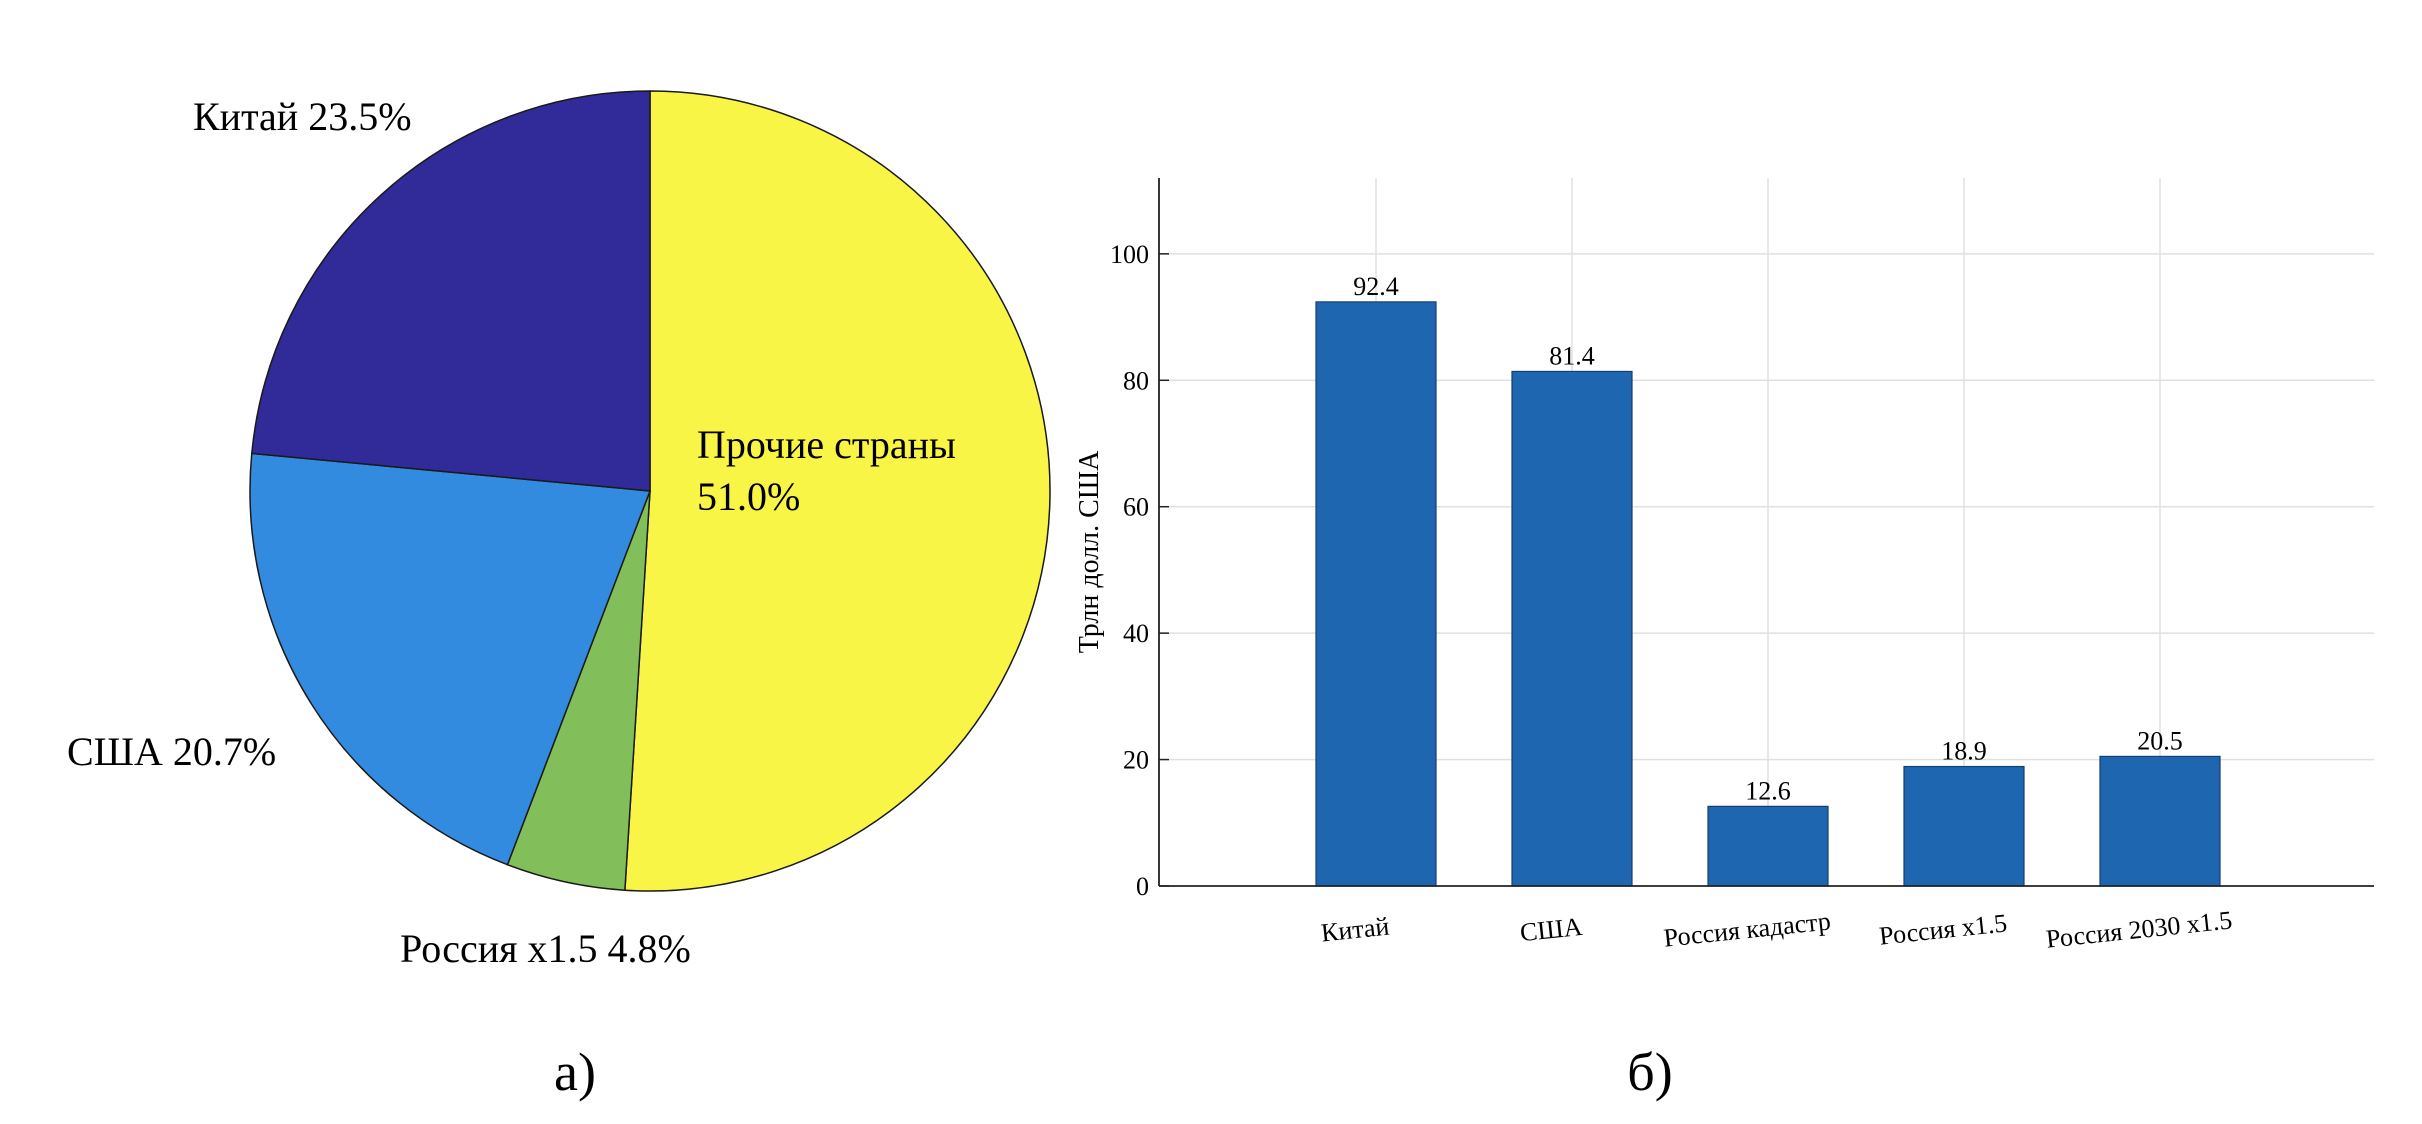 This screenshot has height=1124, width=2422. Describe the element at coordinates (450, 659) in the screenshot. I see `pie-slice-сша` at that location.